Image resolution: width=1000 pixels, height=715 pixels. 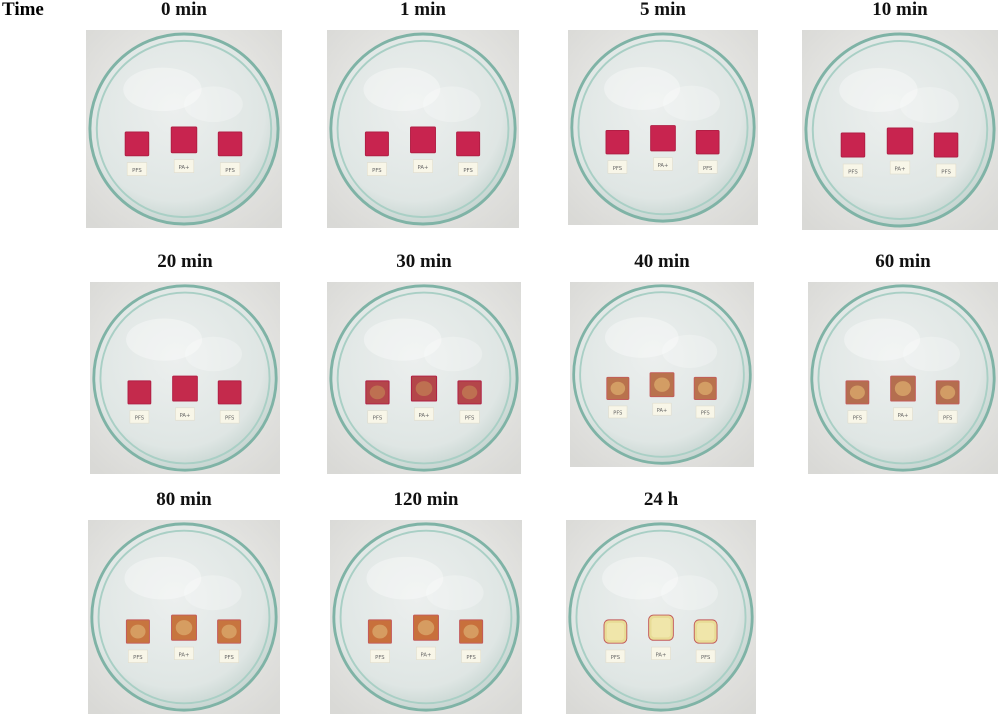 What do you see at coordinates (424, 261) in the screenshot?
I see `time-point-label: 30 min` at bounding box center [424, 261].